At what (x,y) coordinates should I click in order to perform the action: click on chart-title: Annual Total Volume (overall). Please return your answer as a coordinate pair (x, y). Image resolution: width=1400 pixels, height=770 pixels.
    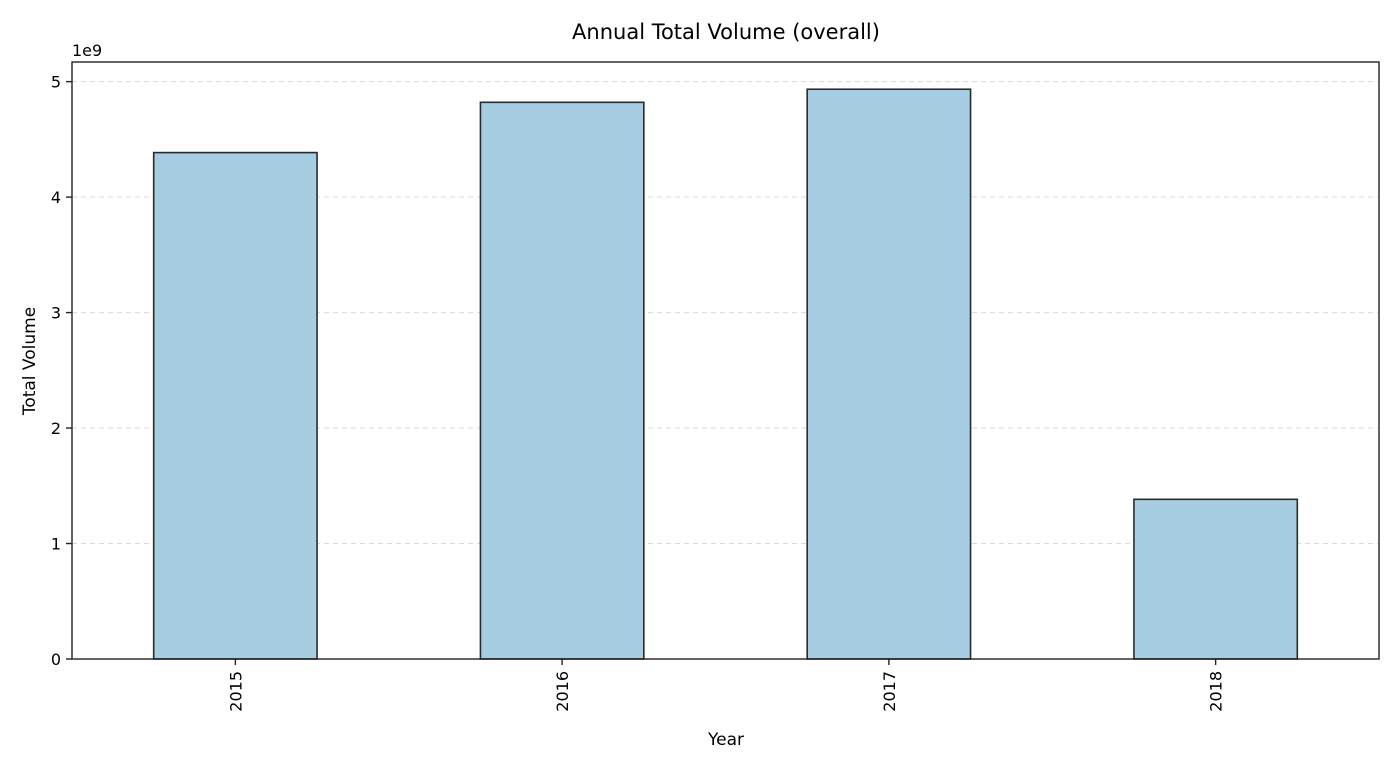
    Looking at the image, I should click on (726, 32).